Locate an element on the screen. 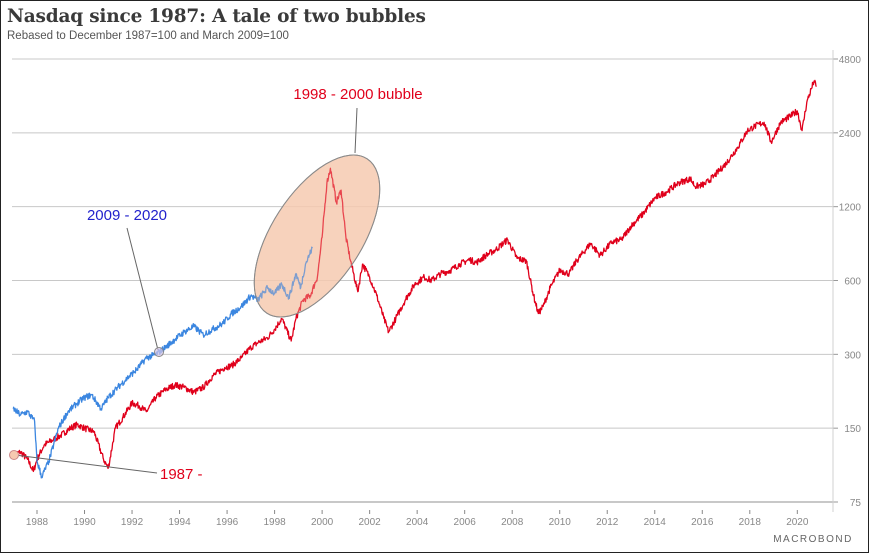 This screenshot has width=869, height=553. annotation-bubble-label: 1998 - 2000 bubble is located at coordinates (357, 94).